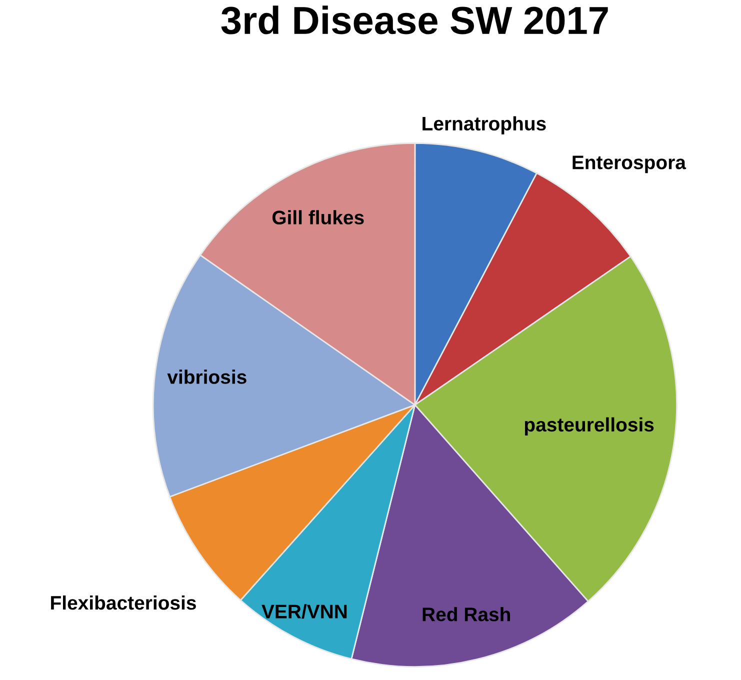 Image resolution: width=741 pixels, height=680 pixels. What do you see at coordinates (629, 165) in the screenshot?
I see `slice-label: Enterospora` at bounding box center [629, 165].